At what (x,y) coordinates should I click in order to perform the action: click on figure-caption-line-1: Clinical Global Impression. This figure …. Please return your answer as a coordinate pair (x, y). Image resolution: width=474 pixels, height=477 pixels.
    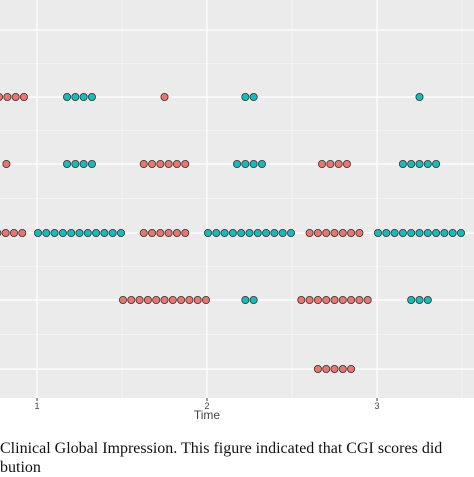
    Looking at the image, I should click on (221, 448).